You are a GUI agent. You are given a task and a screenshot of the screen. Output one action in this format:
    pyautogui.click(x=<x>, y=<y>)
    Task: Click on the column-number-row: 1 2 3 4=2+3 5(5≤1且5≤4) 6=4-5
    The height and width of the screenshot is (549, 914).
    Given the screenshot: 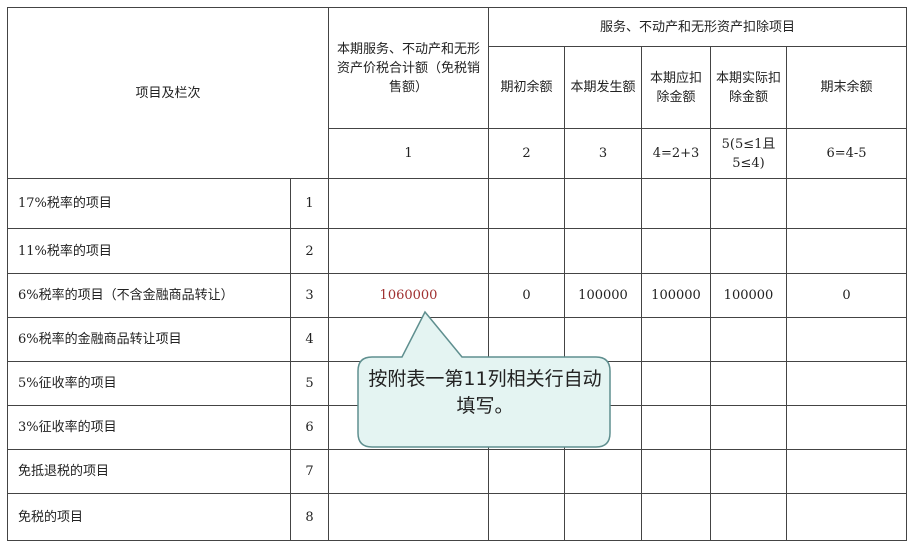 What is the action you would take?
    pyautogui.click(x=457, y=153)
    